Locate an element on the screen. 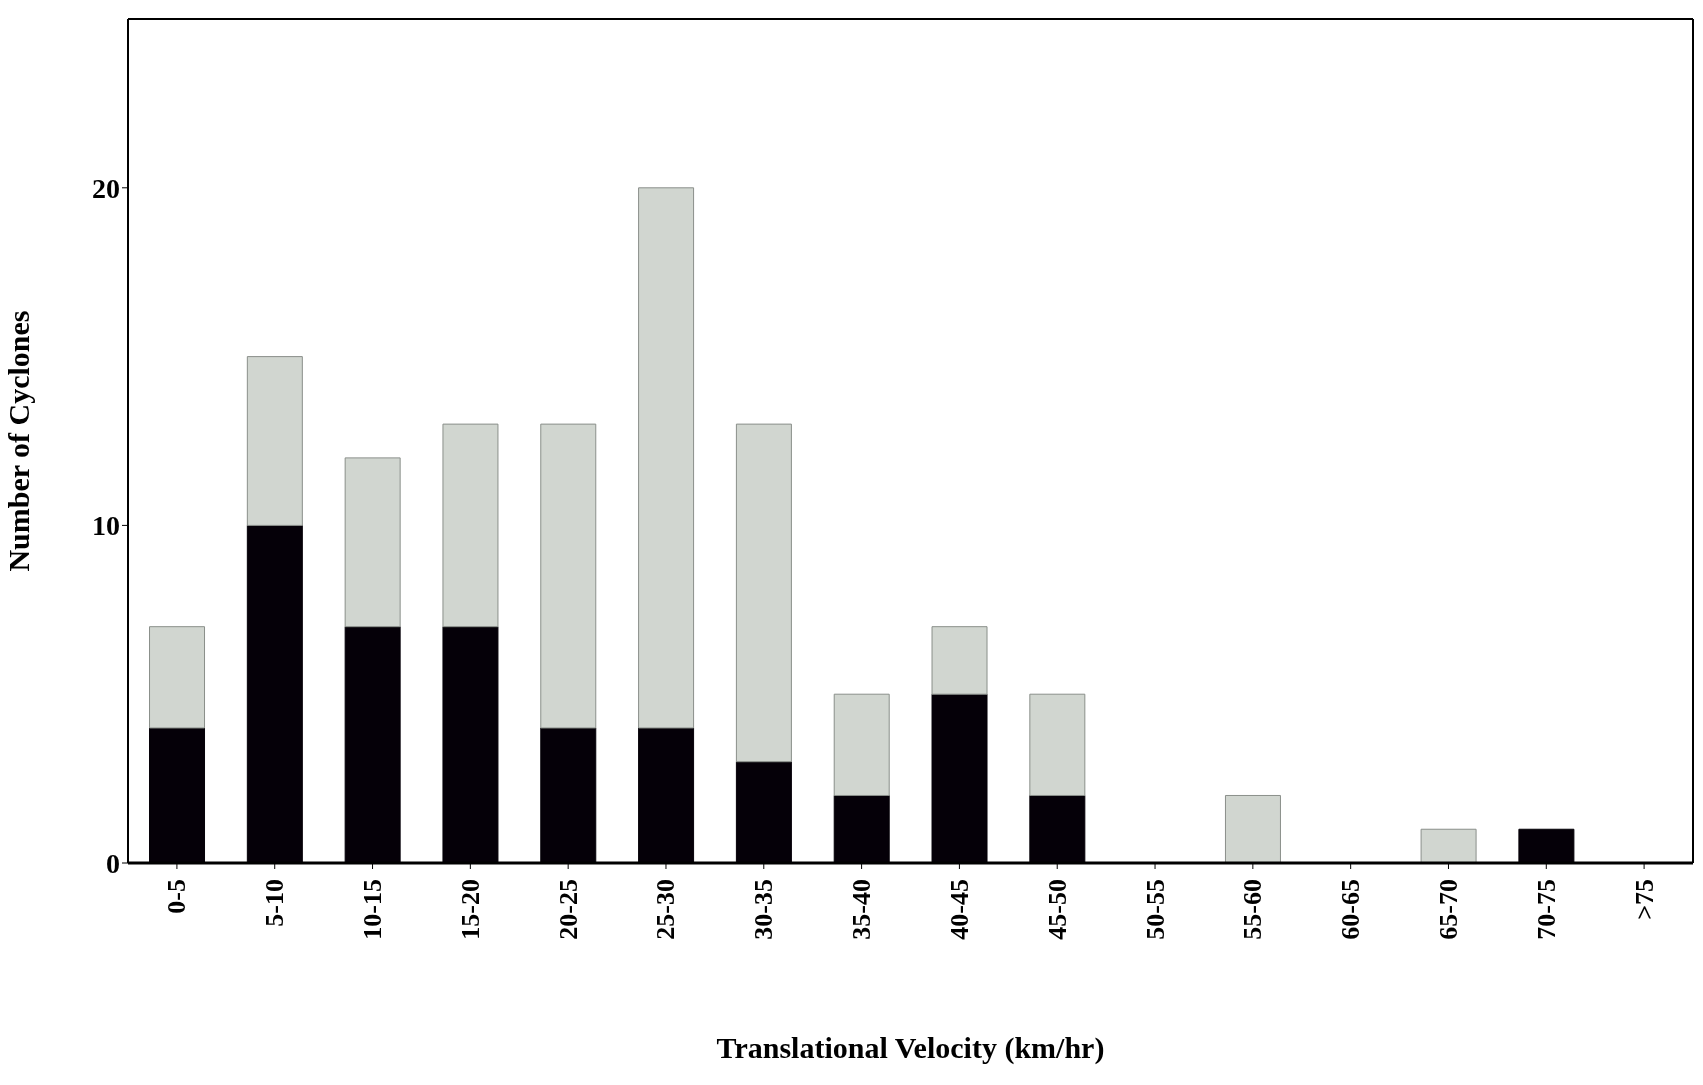 The width and height of the screenshot is (1703, 1085). x-tick-label: >75 is located at coordinates (1644, 899).